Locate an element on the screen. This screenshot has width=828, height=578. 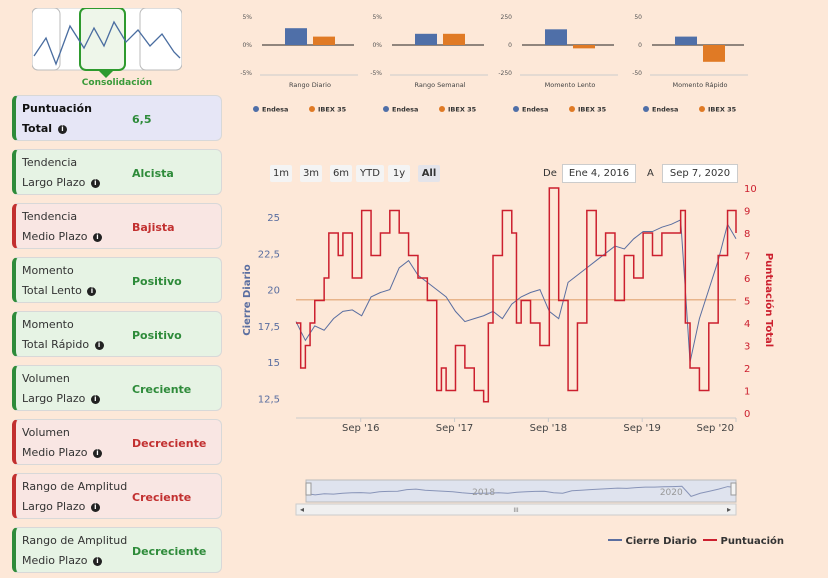
navigator-handle-right is located at coordinates (733, 489).